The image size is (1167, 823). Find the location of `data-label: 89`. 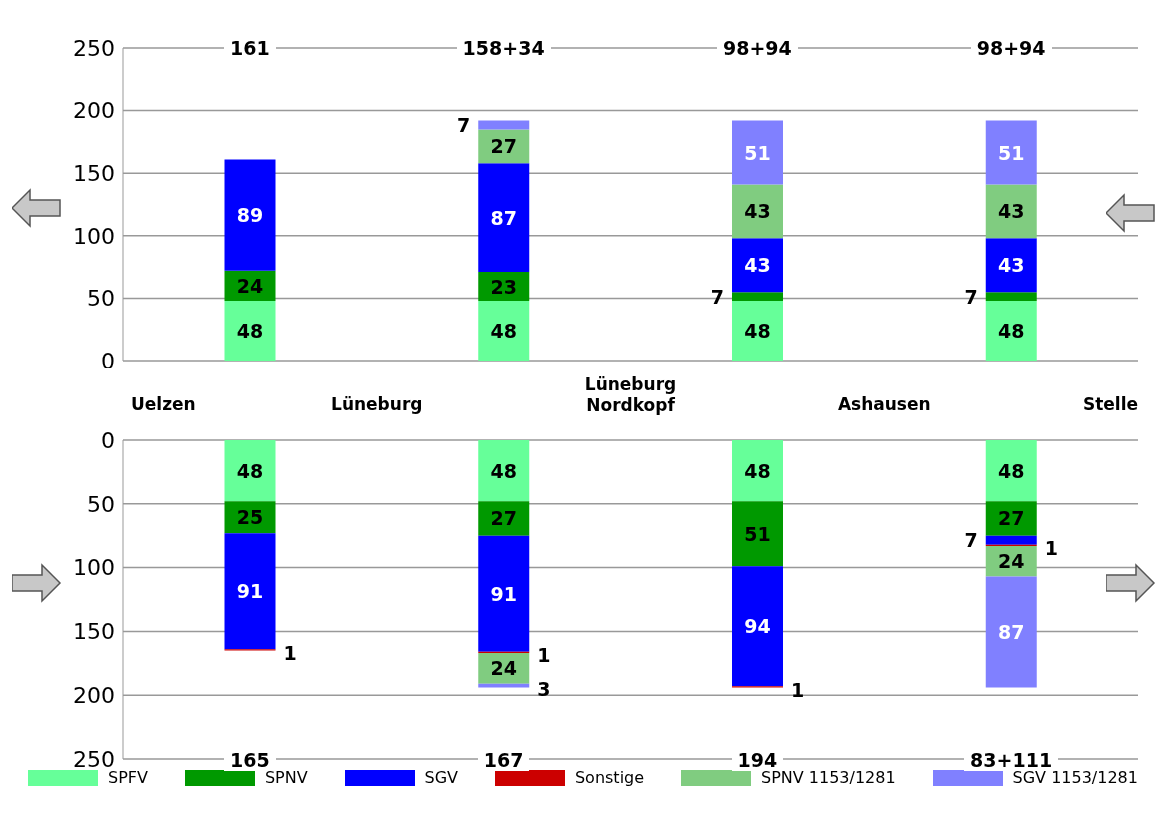

data-label: 89 is located at coordinates (250, 215).